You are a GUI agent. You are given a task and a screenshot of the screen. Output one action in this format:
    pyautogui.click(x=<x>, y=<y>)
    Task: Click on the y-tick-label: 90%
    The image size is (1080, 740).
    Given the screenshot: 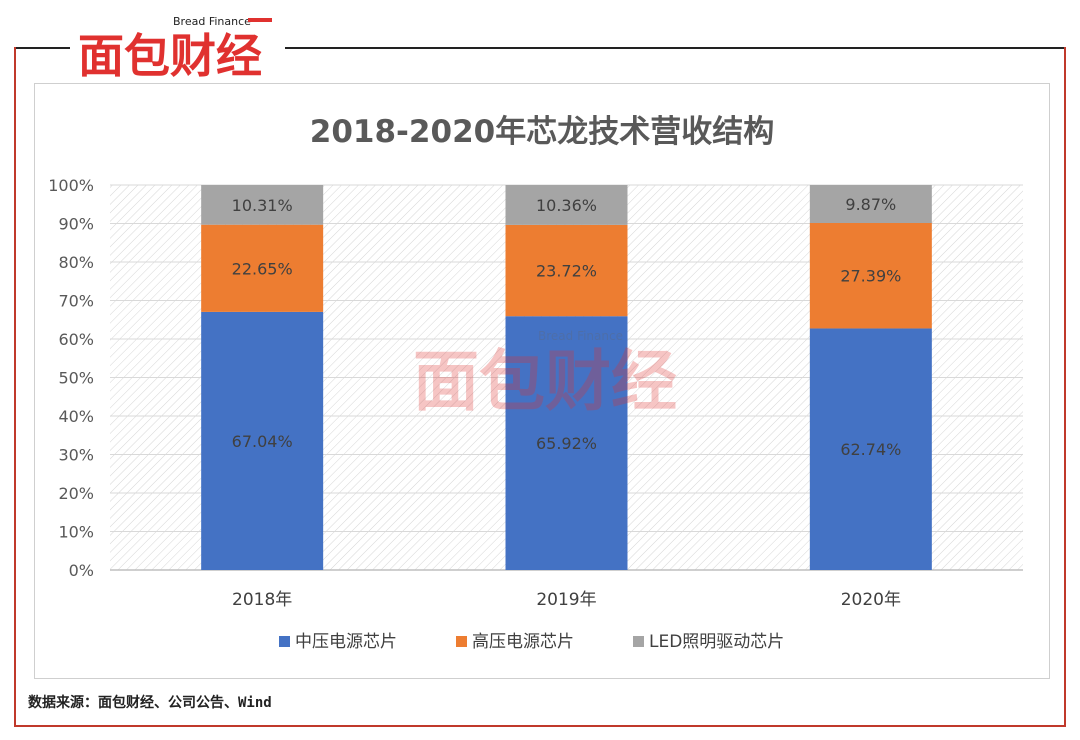 What is the action you would take?
    pyautogui.click(x=76, y=224)
    